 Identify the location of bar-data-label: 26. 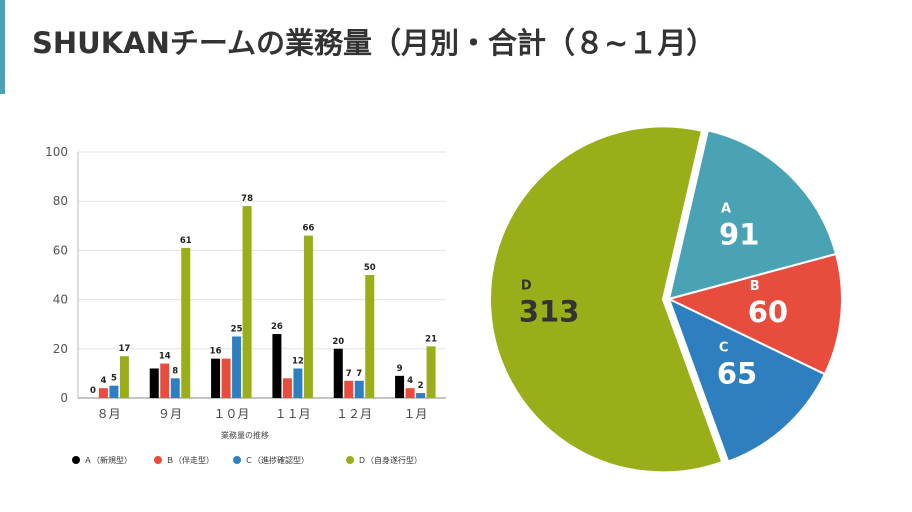
(277, 327).